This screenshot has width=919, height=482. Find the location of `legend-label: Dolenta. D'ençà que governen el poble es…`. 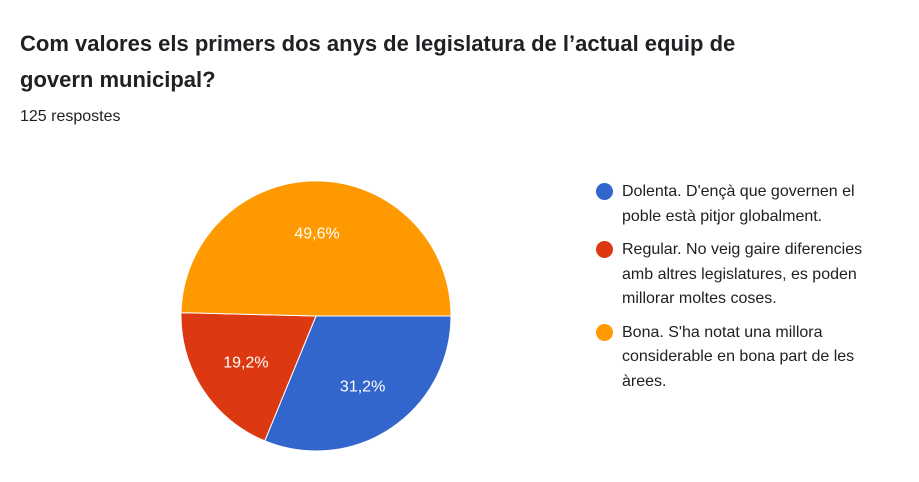

legend-label: Dolenta. D'ençà que governen el poble es… is located at coordinates (738, 204).